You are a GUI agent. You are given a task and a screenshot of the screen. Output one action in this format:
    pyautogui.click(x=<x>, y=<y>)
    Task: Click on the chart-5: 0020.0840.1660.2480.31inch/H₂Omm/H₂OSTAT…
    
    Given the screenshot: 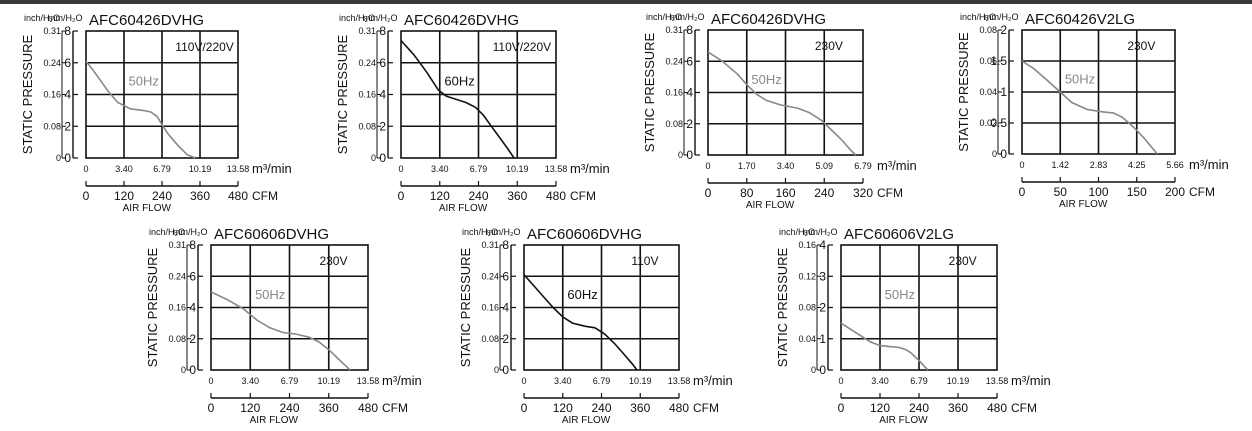 What is the action you would take?
    pyautogui.click(x=283, y=326)
    